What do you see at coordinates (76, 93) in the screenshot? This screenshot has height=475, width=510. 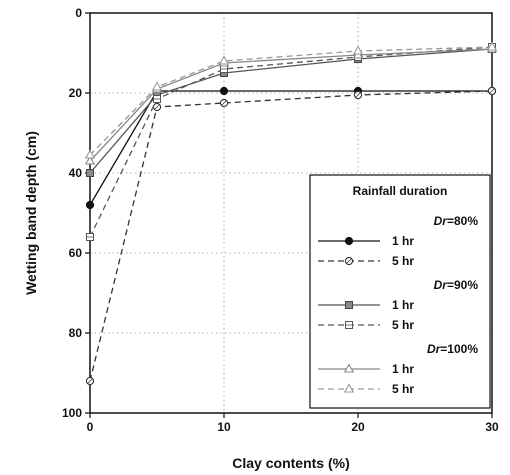 I see `y-tick-label: 20` at bounding box center [76, 93].